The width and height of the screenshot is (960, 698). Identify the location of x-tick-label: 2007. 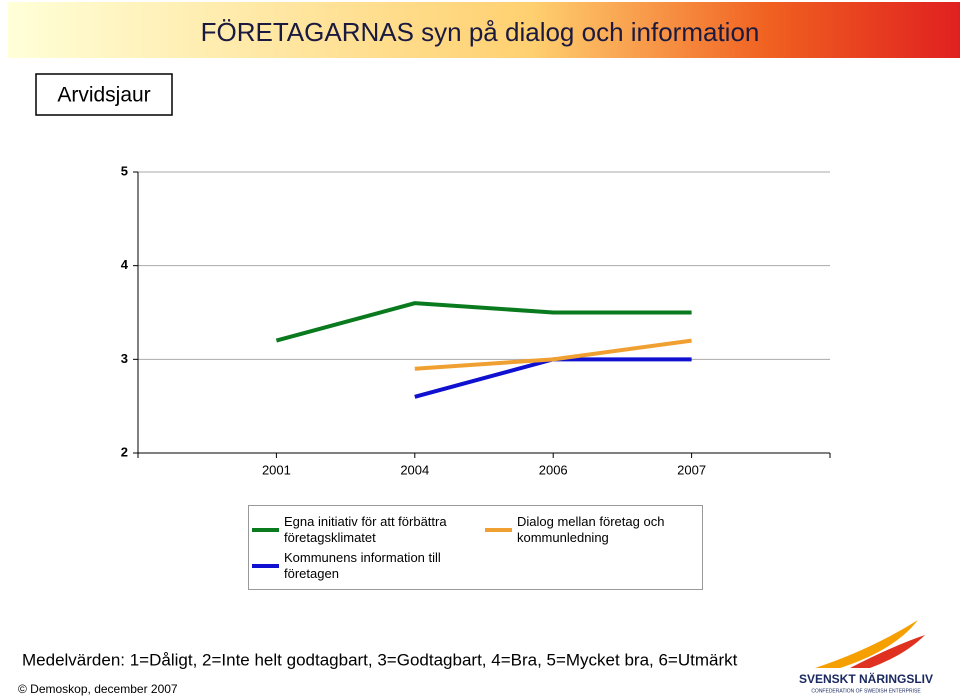
(691, 469).